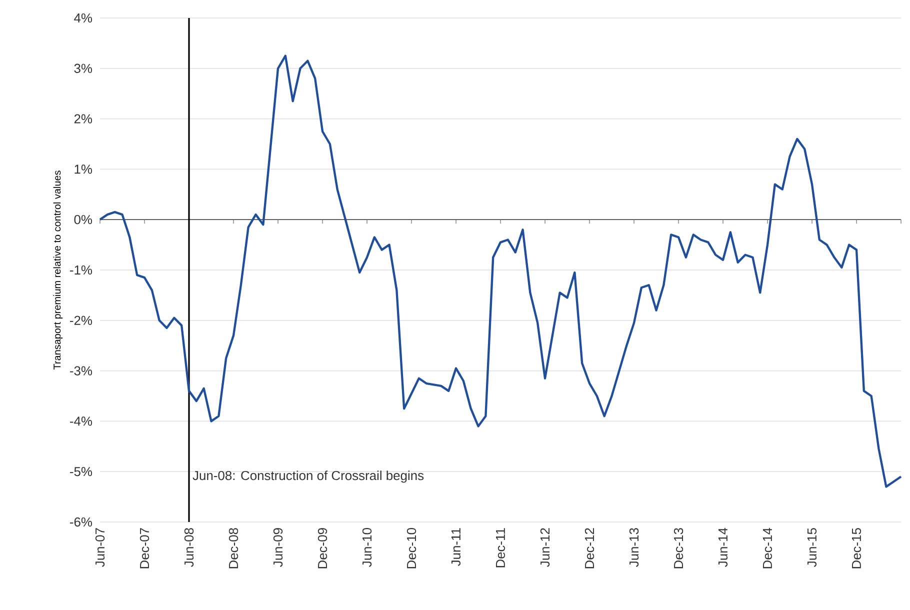 The image size is (910, 610). I want to click on x-tick-label: Jun-13, so click(634, 547).